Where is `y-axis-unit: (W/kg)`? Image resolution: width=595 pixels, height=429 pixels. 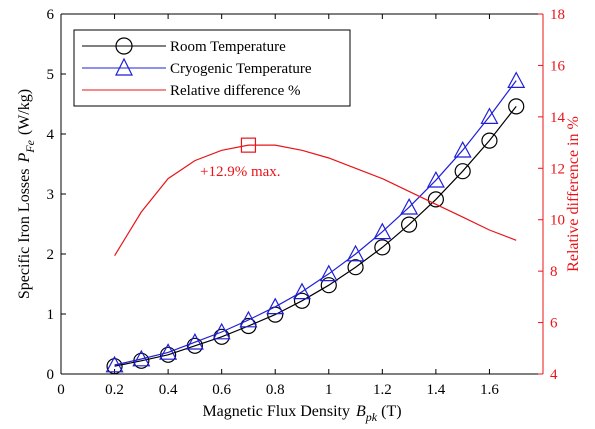 y-axis-unit: (W/kg) is located at coordinates (24, 112).